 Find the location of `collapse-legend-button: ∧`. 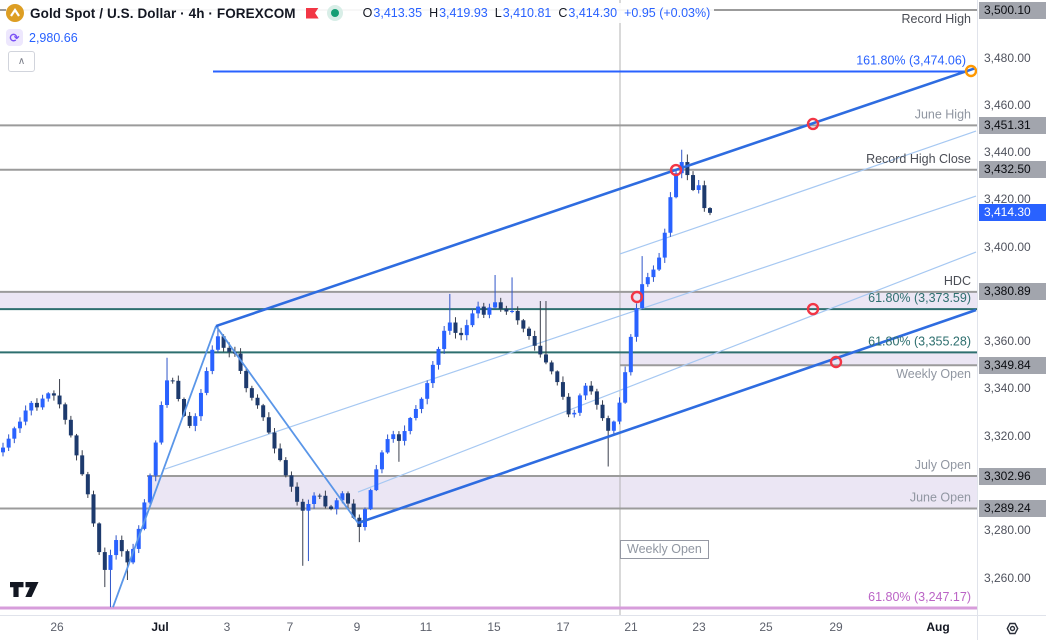

collapse-legend-button: ∧ is located at coordinates (21, 61).